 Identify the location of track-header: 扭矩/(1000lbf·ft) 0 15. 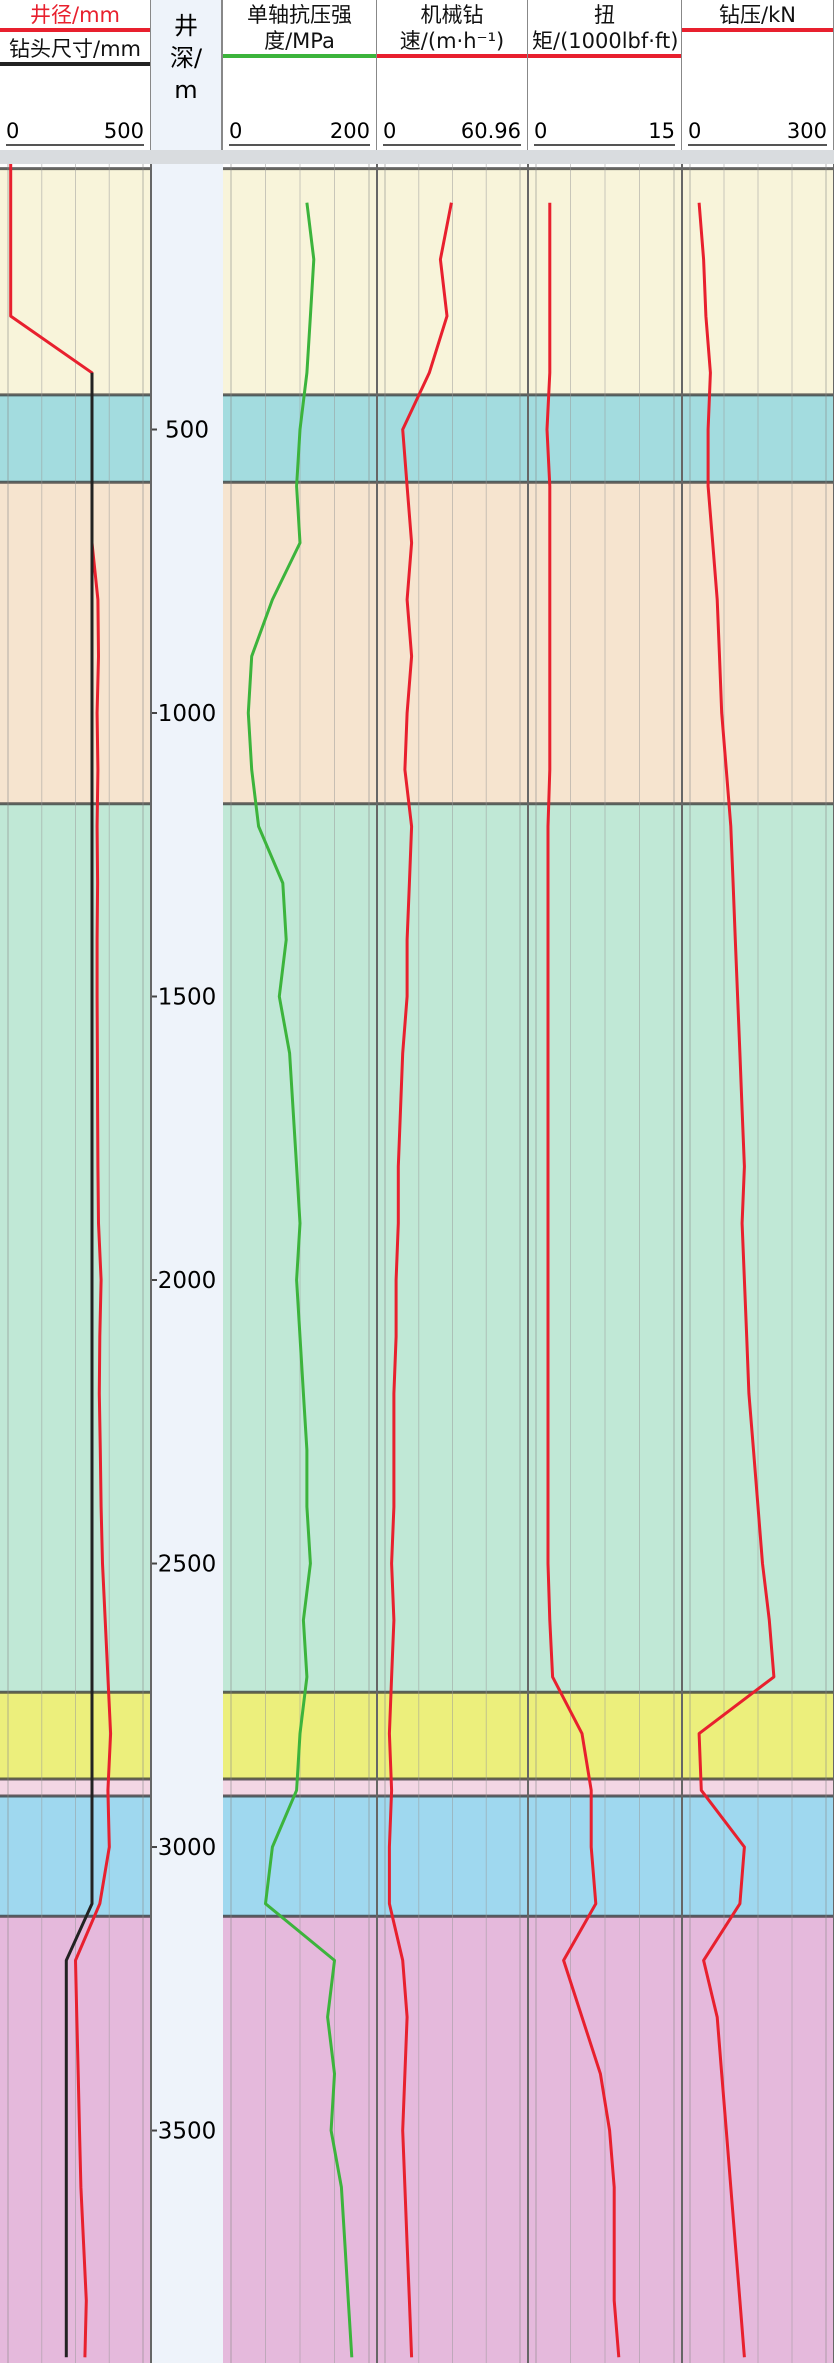
(605, 75).